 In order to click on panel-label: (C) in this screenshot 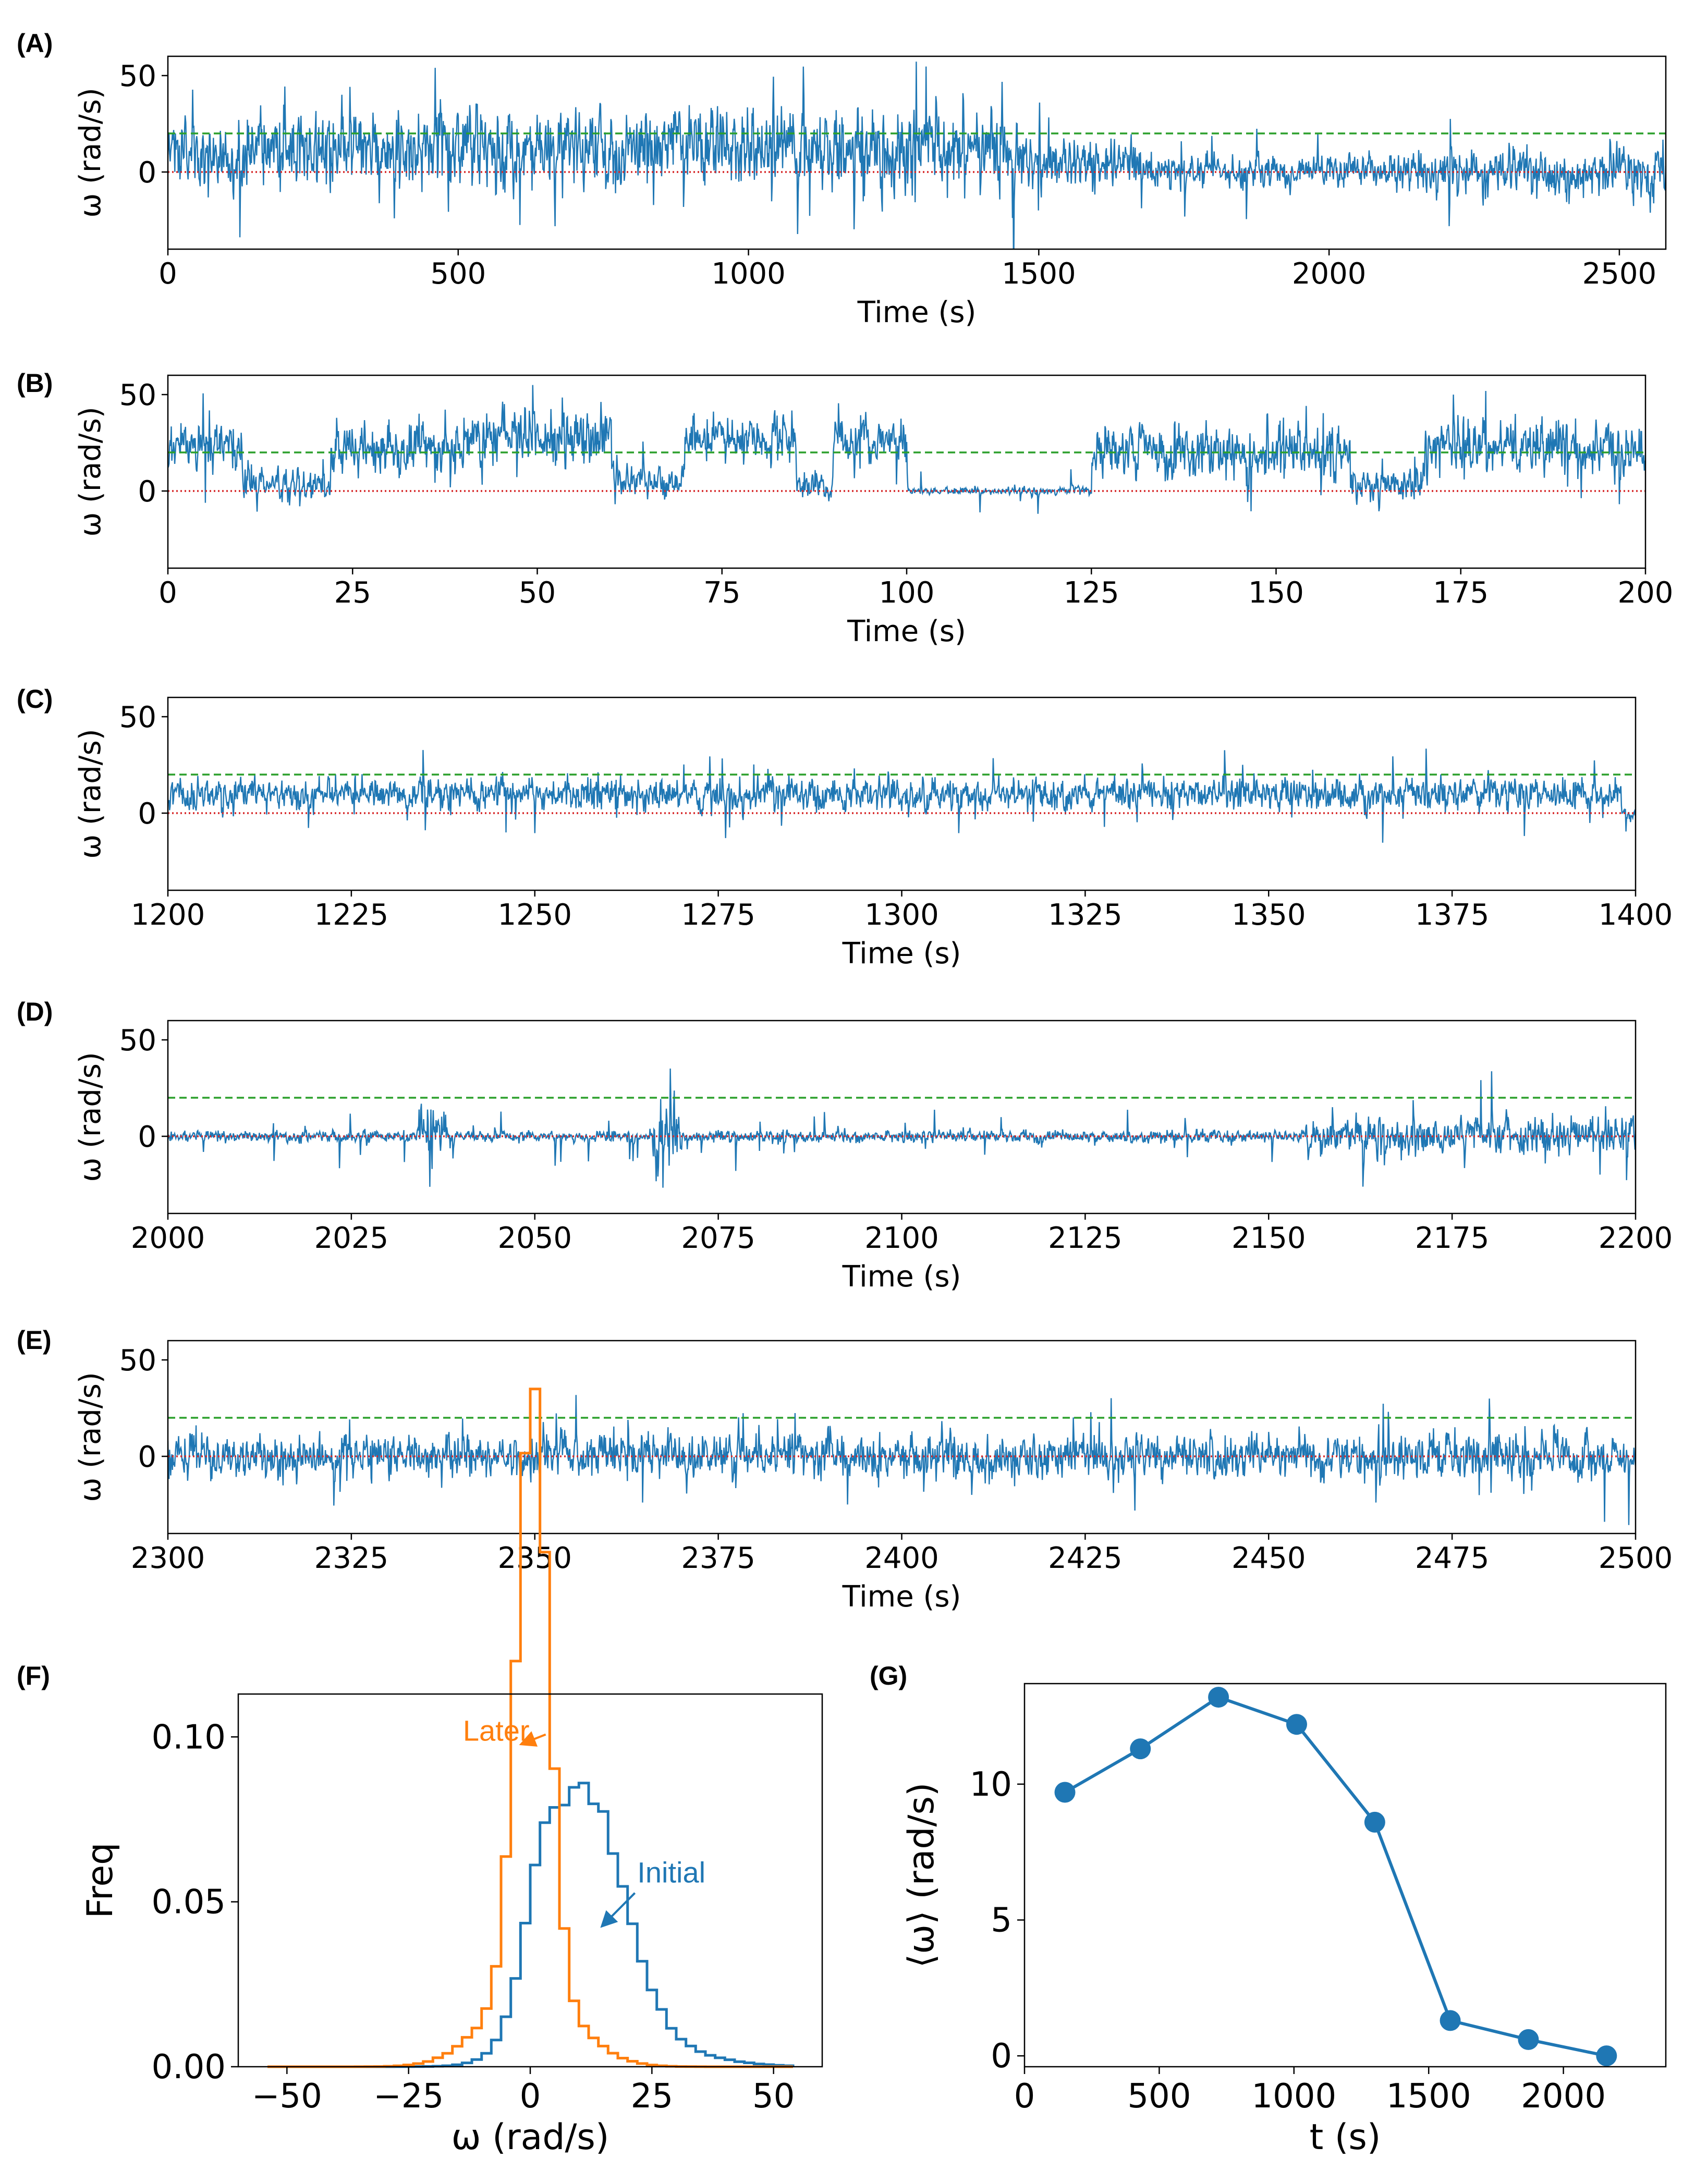, I will do `click(35, 699)`.